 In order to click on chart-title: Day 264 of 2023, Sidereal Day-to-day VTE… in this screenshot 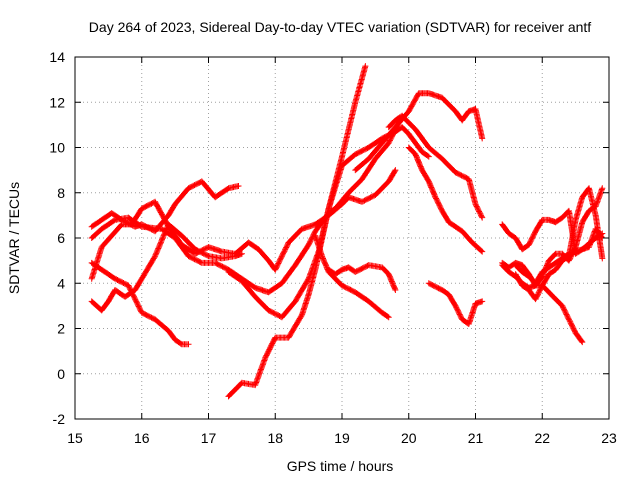, I will do `click(340, 27)`.